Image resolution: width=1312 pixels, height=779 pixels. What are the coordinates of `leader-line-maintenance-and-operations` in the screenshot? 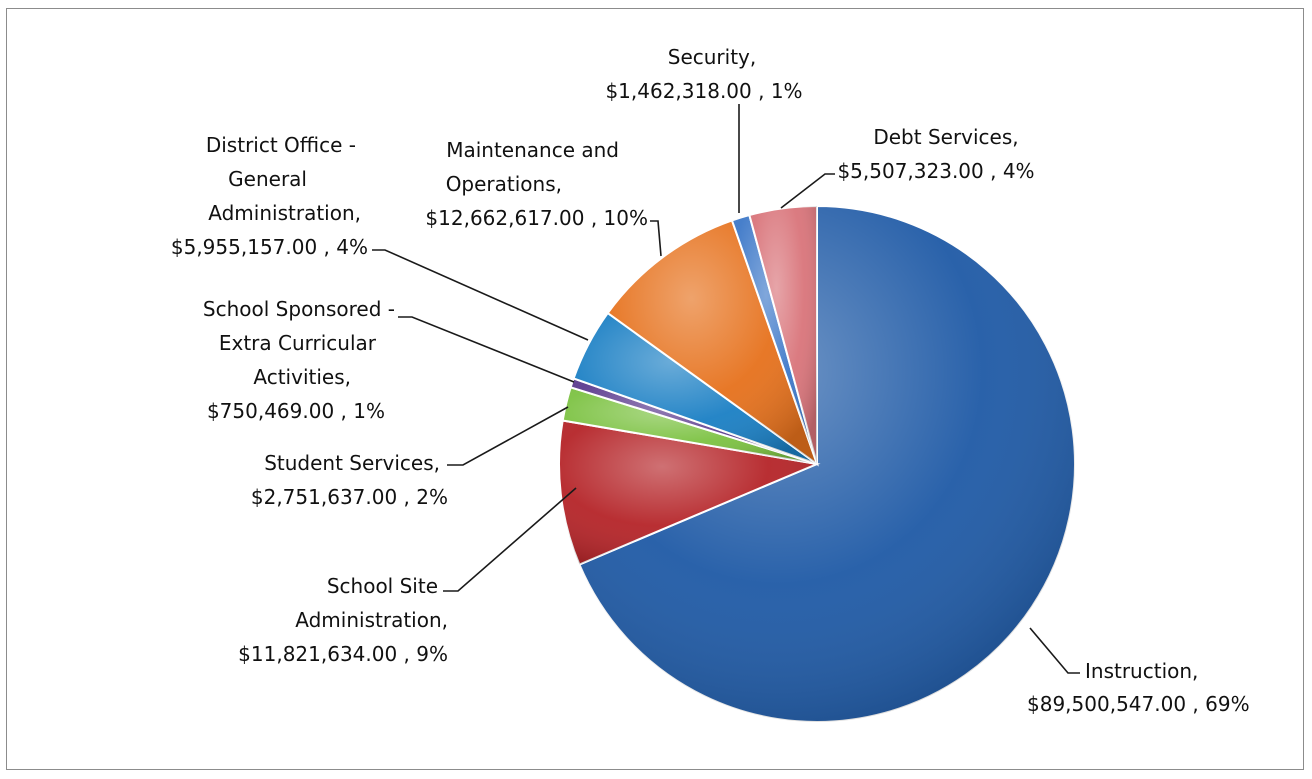 It's located at (656, 238).